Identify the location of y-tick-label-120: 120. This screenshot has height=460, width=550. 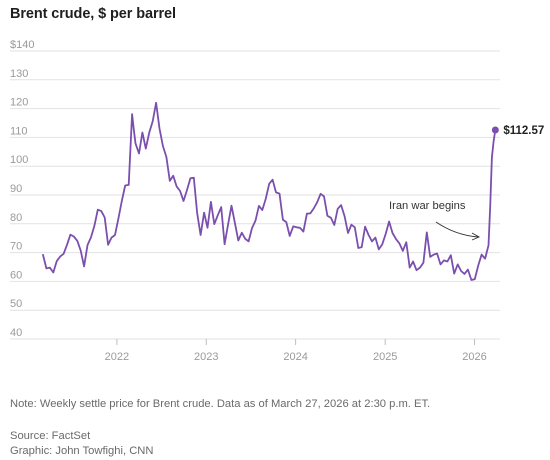
(19, 103).